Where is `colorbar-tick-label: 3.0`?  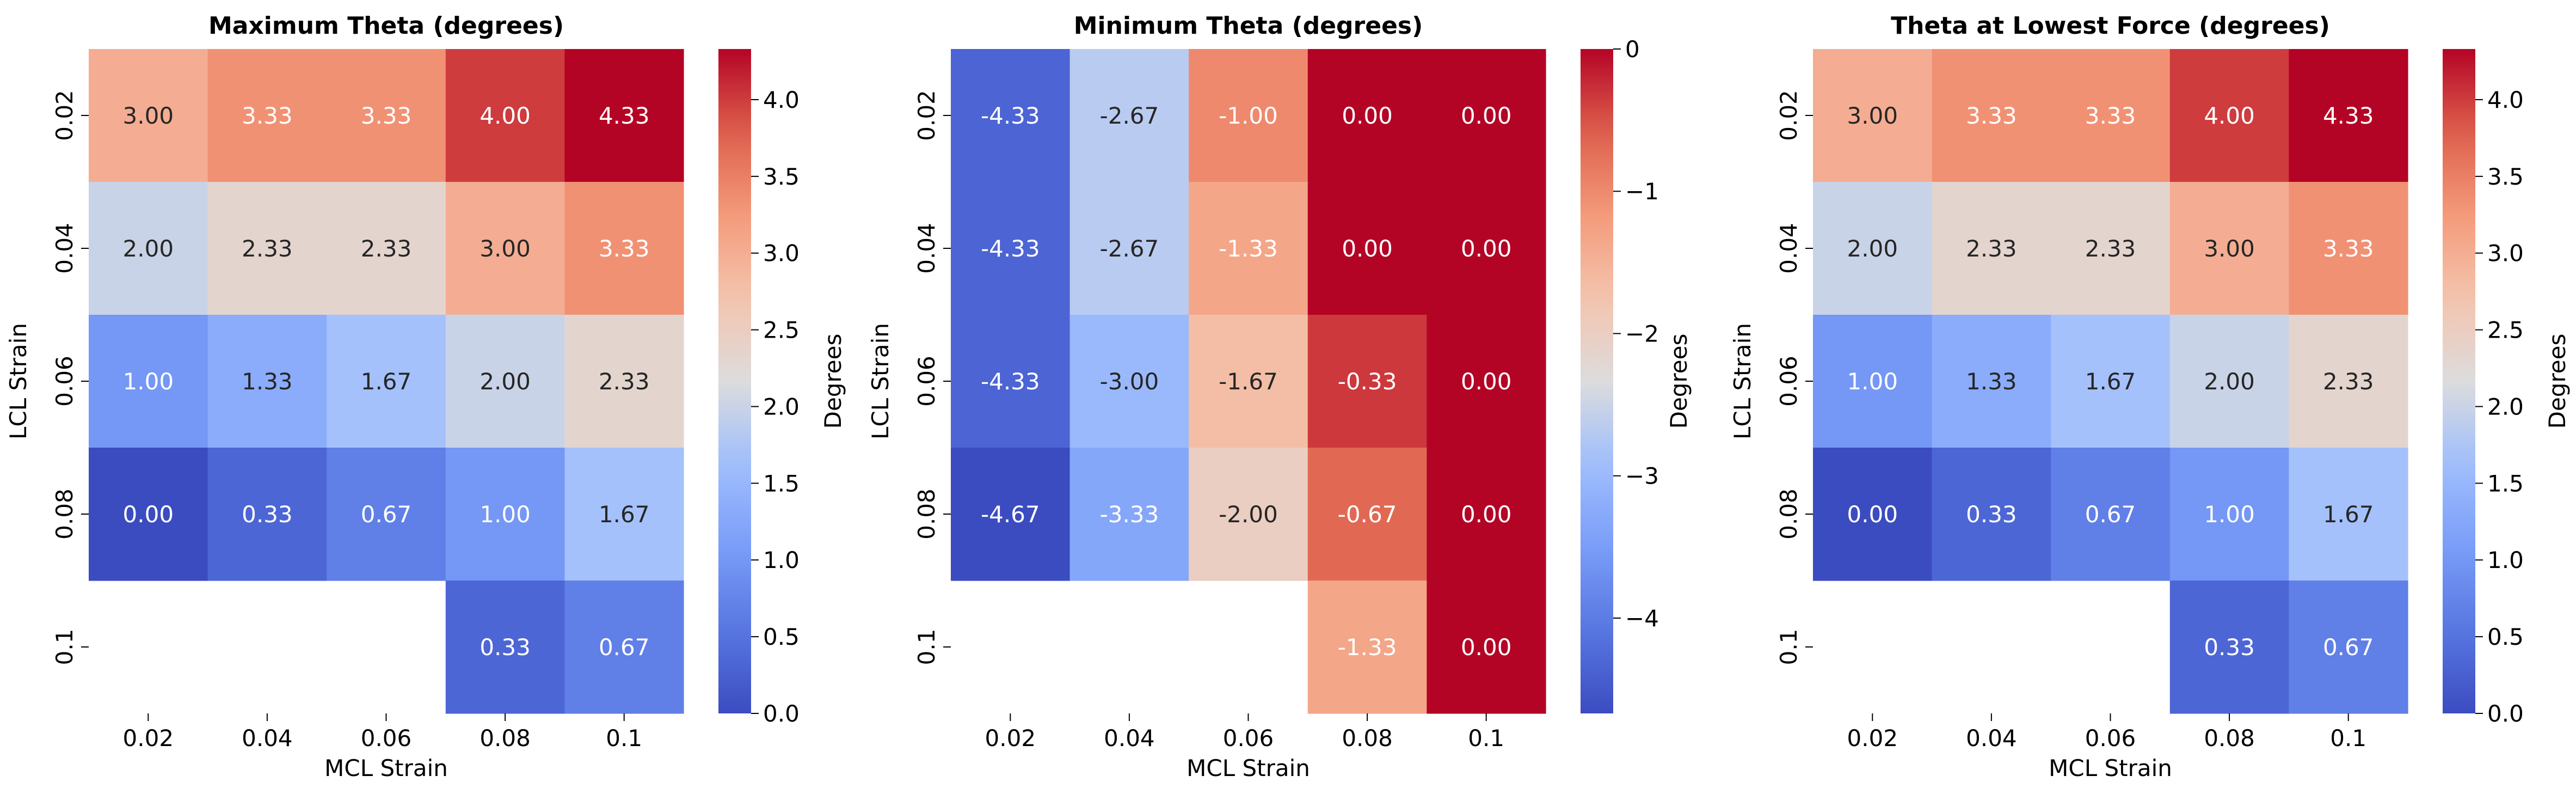
colorbar-tick-label: 3.0 is located at coordinates (2505, 253).